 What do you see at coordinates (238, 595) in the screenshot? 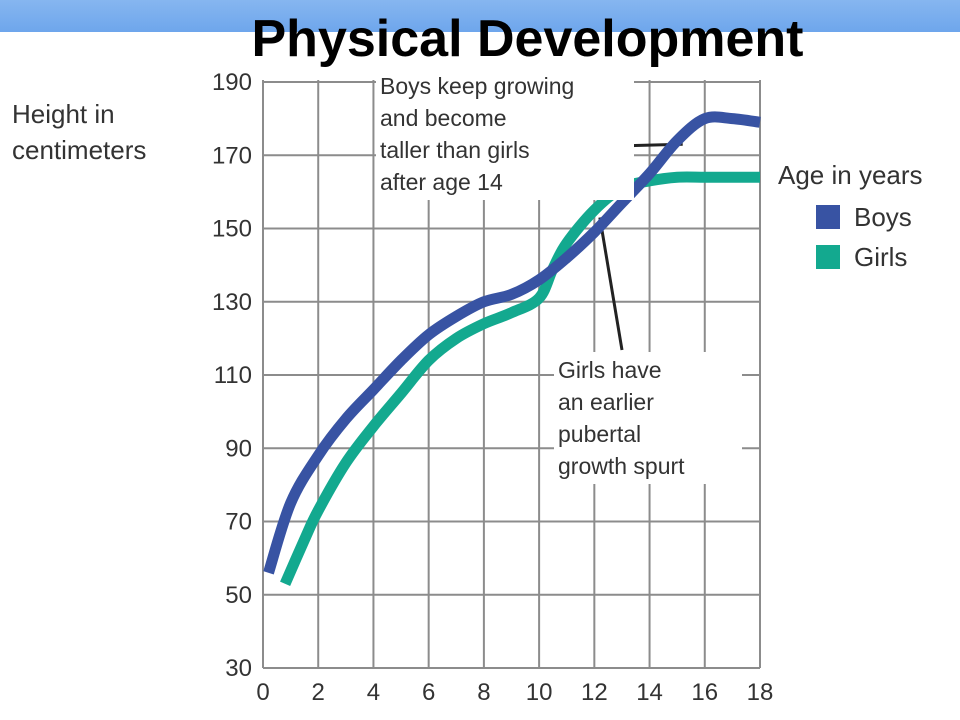
I see `y-tick-label: 50` at bounding box center [238, 595].